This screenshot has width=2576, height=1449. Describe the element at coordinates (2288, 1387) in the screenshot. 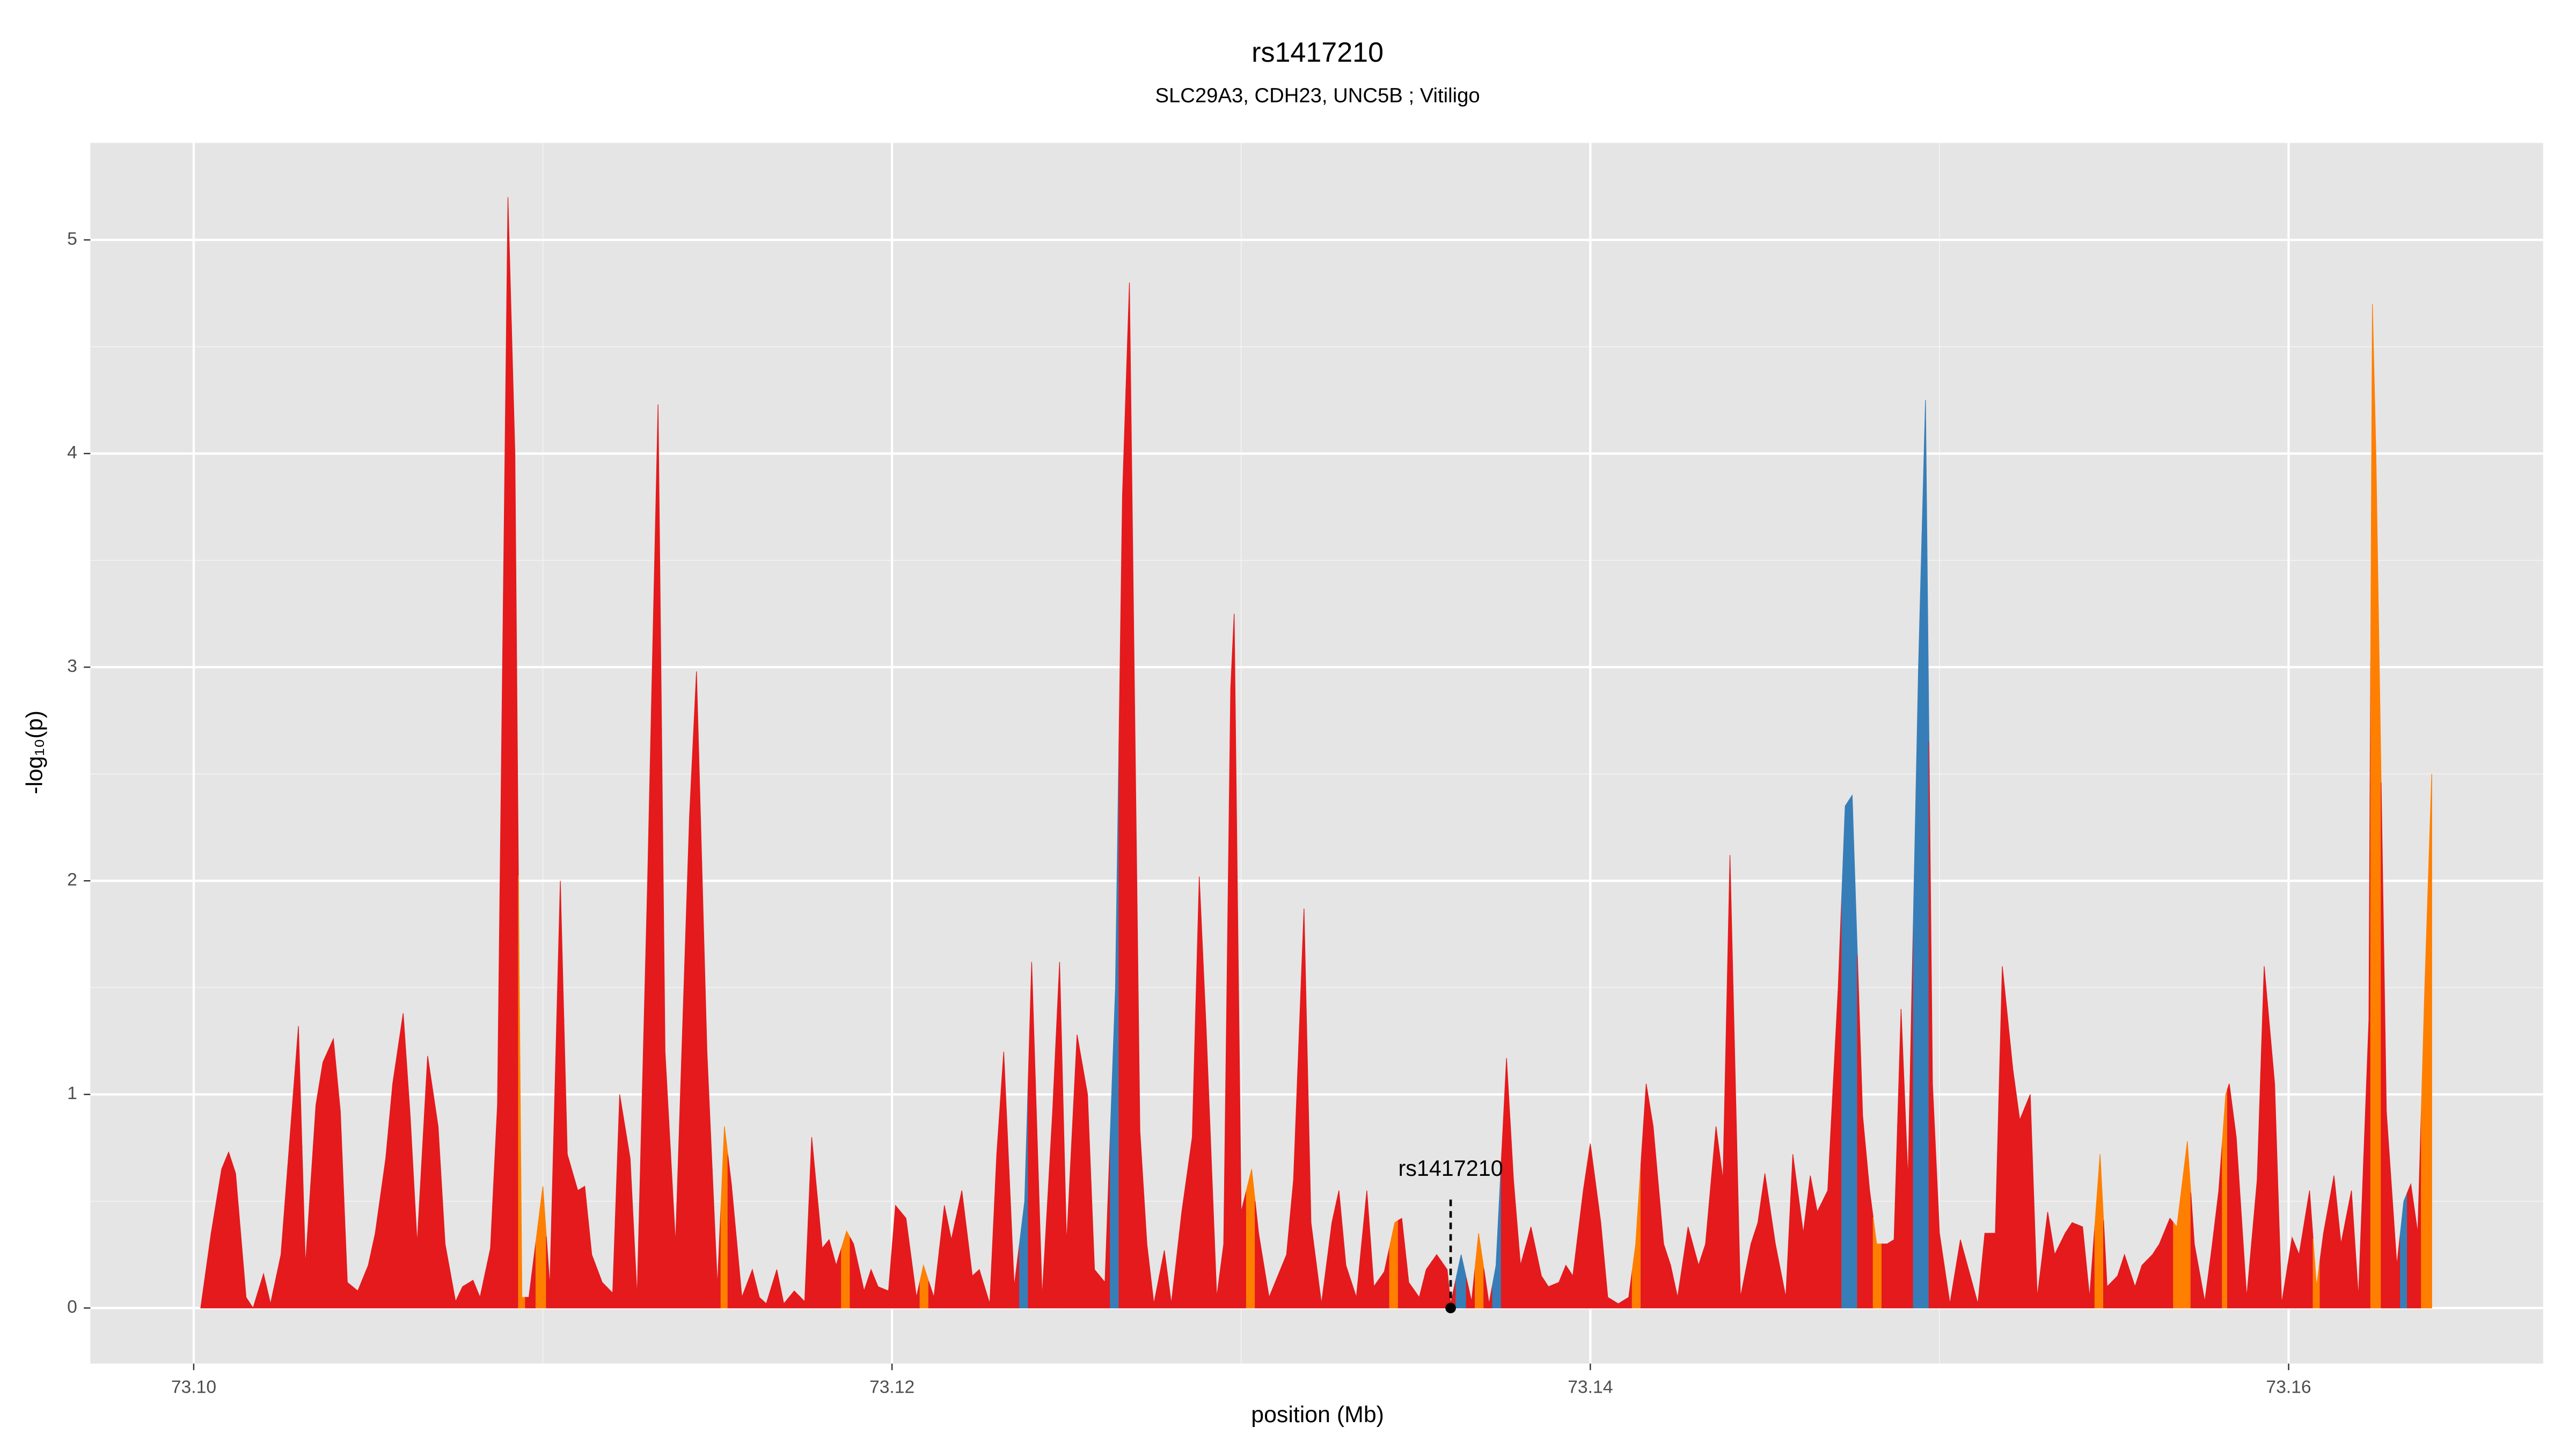

I see `x-tick-label: 73.16` at that location.